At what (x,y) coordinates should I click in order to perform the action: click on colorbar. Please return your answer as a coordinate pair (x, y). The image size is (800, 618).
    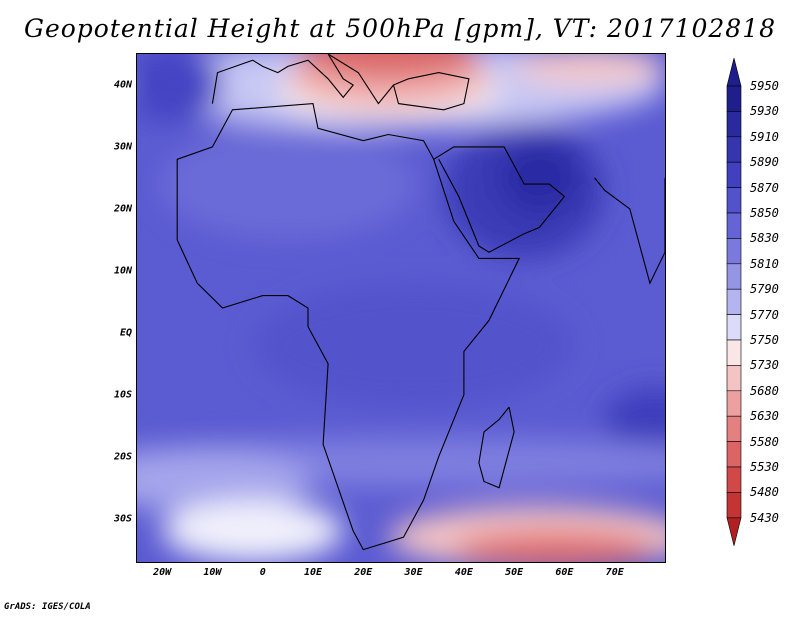
    Looking at the image, I should click on (734, 302).